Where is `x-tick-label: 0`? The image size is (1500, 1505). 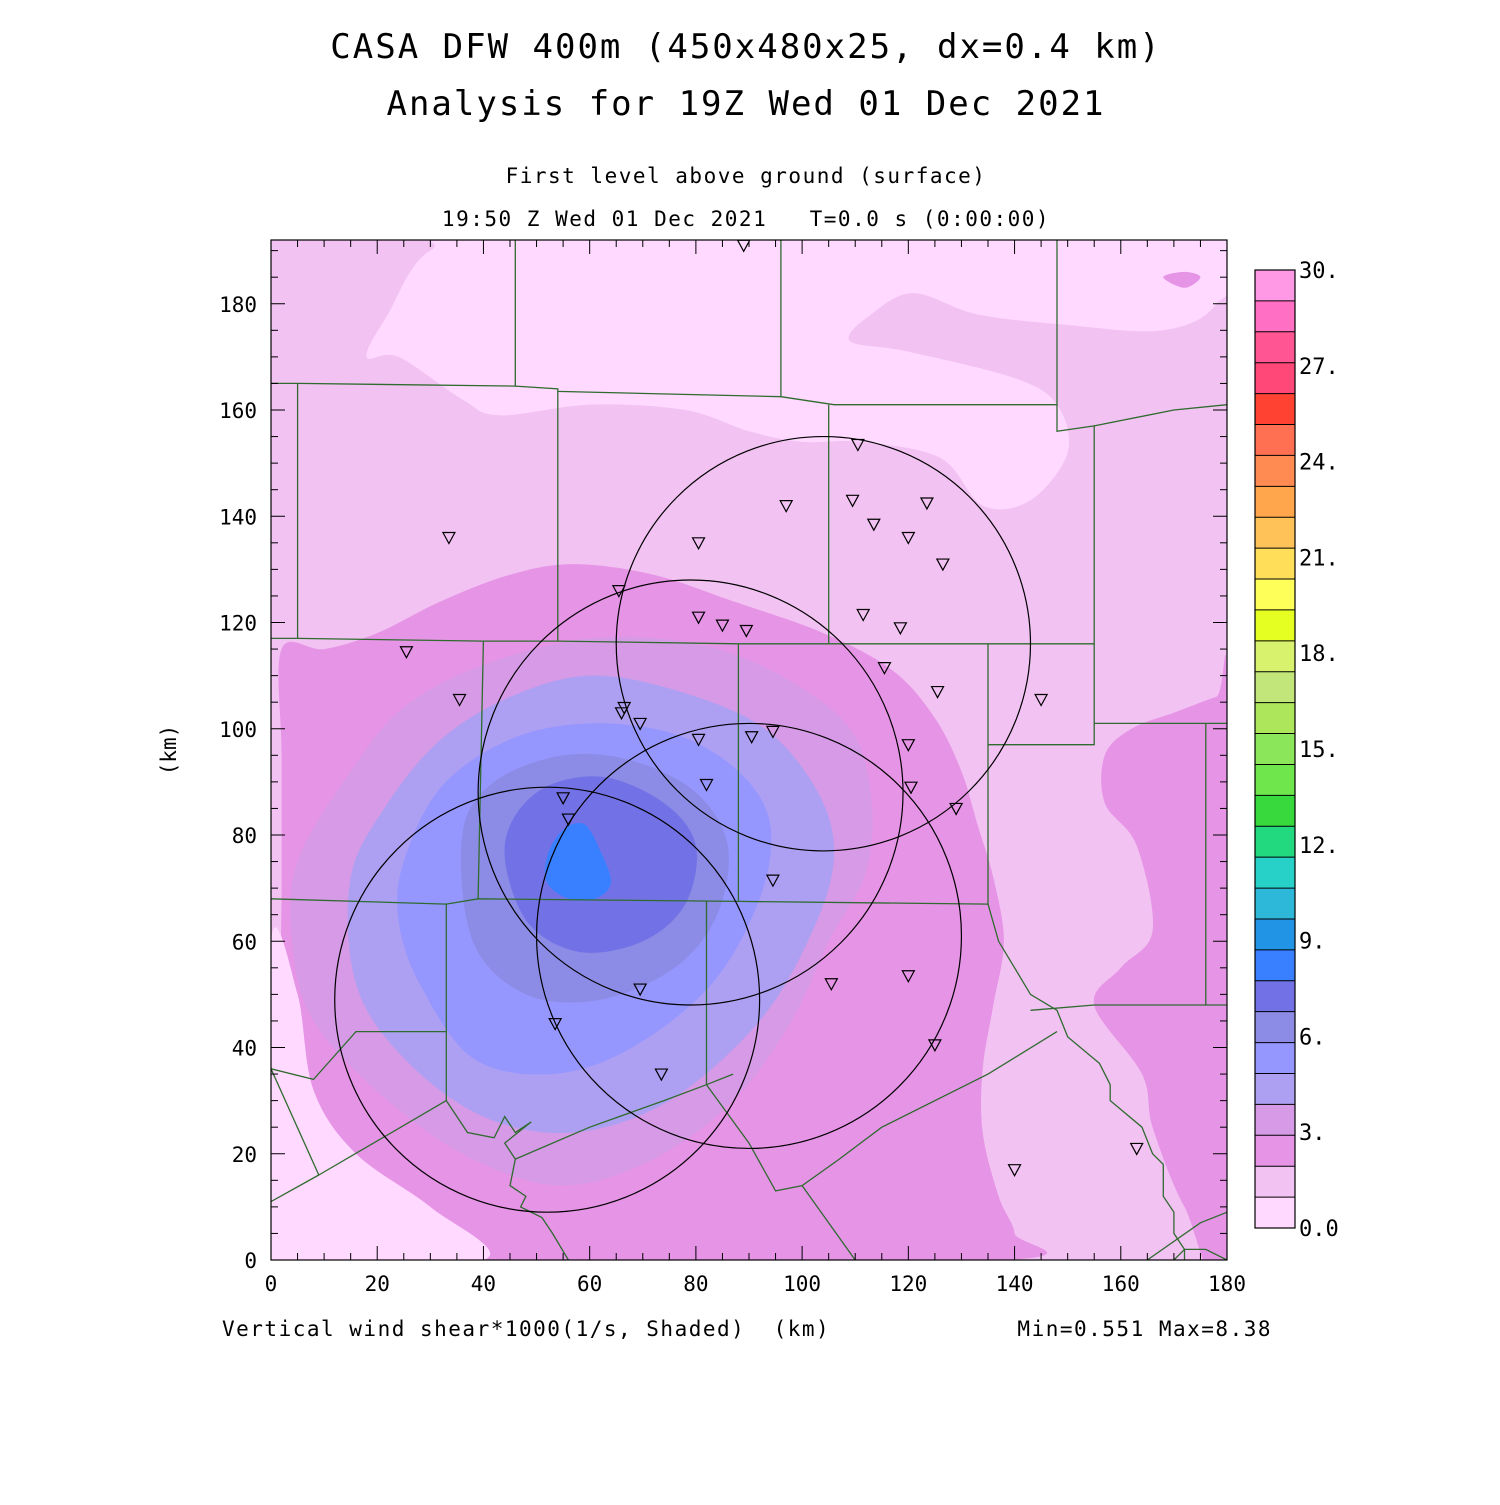 x-tick-label: 0 is located at coordinates (271, 1284).